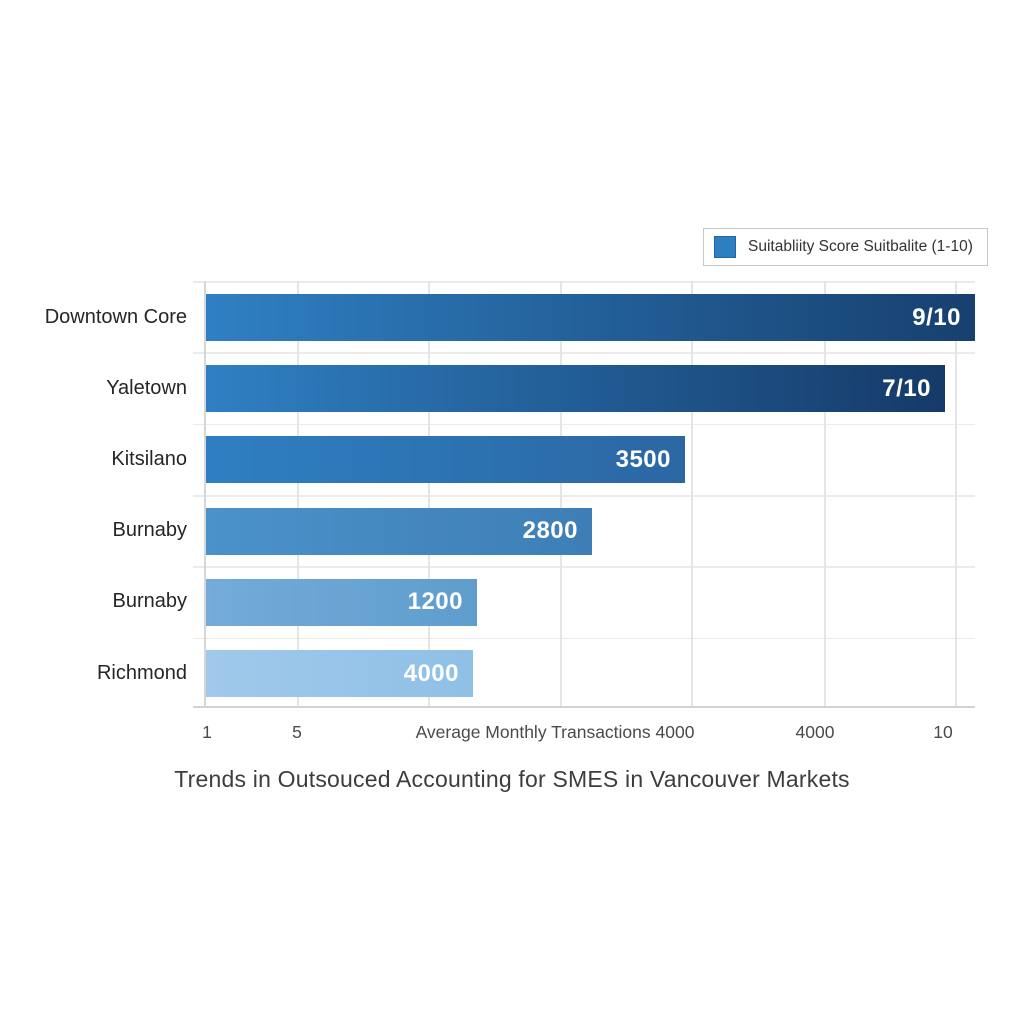 The width and height of the screenshot is (1024, 1024). Describe the element at coordinates (815, 732) in the screenshot. I see `x-tick-label: 4000` at that location.